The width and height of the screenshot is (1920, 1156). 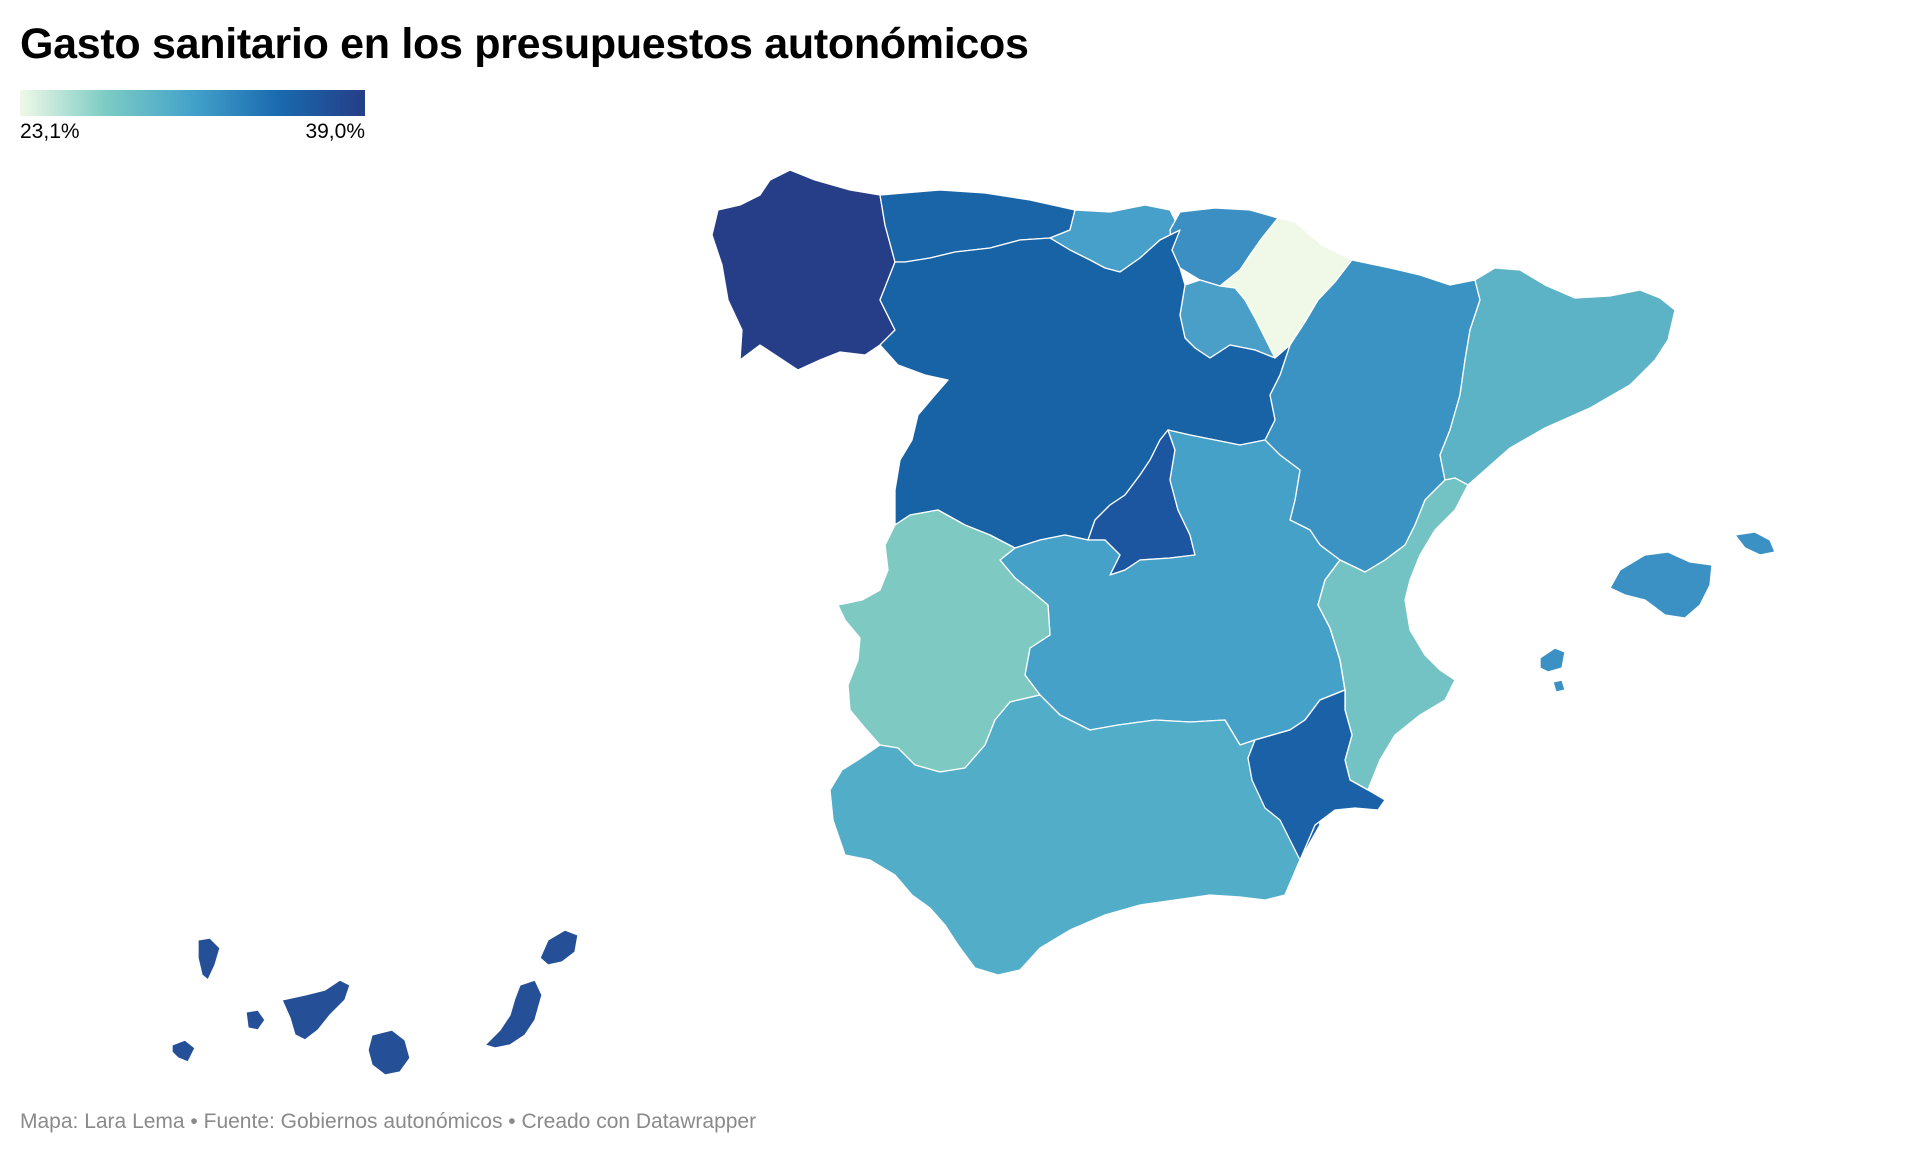 I want to click on region-canarias-gran-canaria, so click(x=389, y=1052).